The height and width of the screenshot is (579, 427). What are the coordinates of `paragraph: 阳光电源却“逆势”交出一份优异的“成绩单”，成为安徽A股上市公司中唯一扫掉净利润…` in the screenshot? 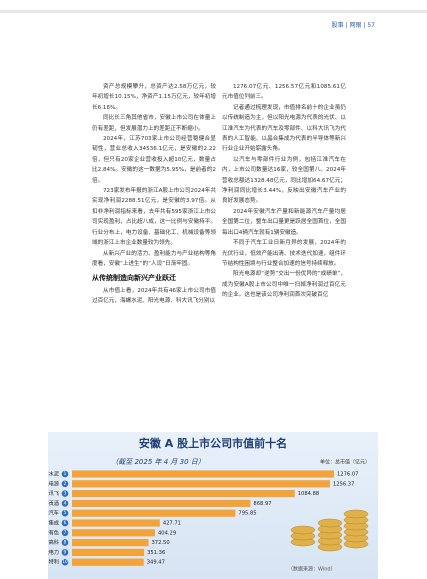 It's located at (284, 285).